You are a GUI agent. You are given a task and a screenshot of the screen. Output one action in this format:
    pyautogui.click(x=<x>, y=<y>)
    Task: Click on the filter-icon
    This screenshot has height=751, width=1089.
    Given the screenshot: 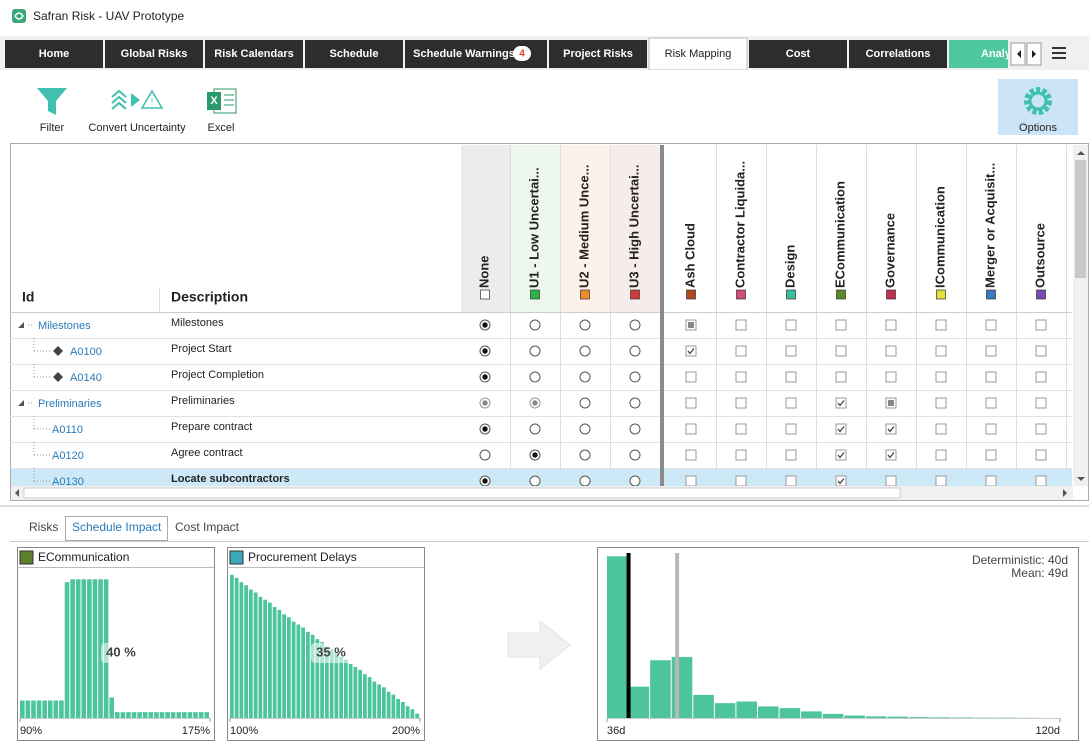 What is the action you would take?
    pyautogui.click(x=52, y=101)
    